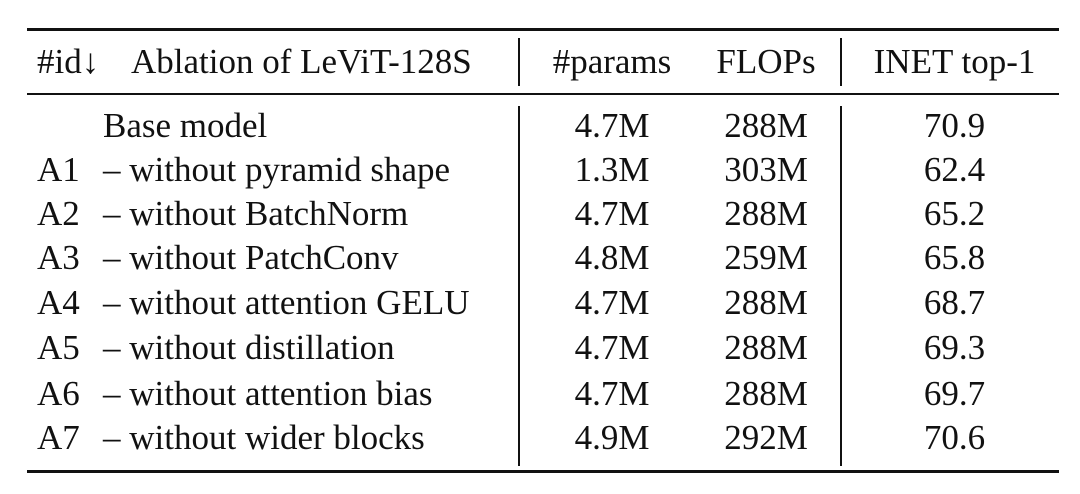  Describe the element at coordinates (58, 213) in the screenshot. I see `cell-id: A2` at that location.